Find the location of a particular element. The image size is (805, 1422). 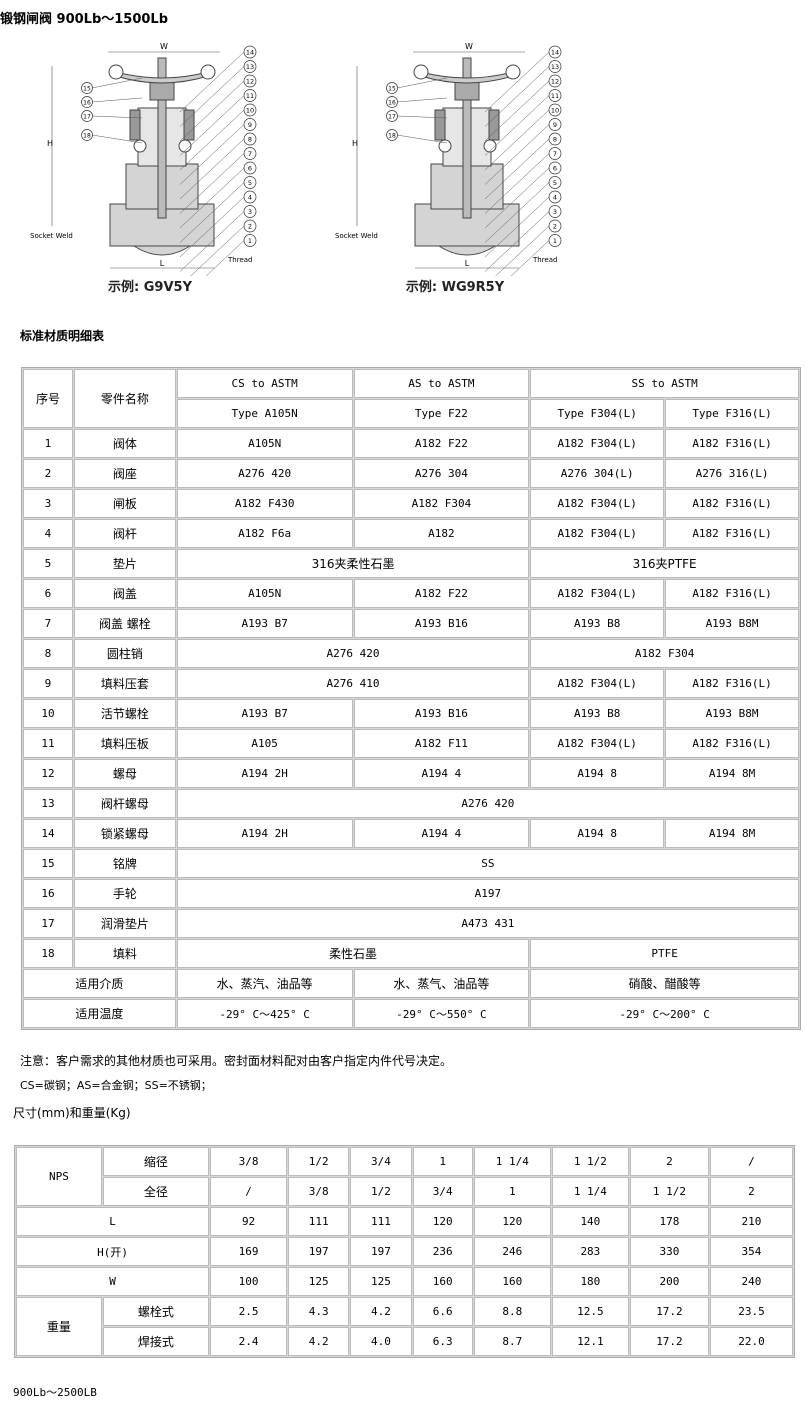

table-row: 焊接式 2.4 4.2 4.0 6.3 8.7 12.1 17.2 22.0 is located at coordinates (404, 1341).